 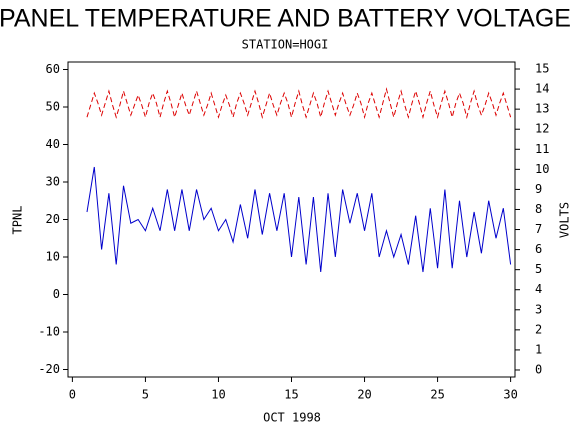 What do you see at coordinates (542, 129) in the screenshot?
I see `y2-tick-label: 12` at bounding box center [542, 129].